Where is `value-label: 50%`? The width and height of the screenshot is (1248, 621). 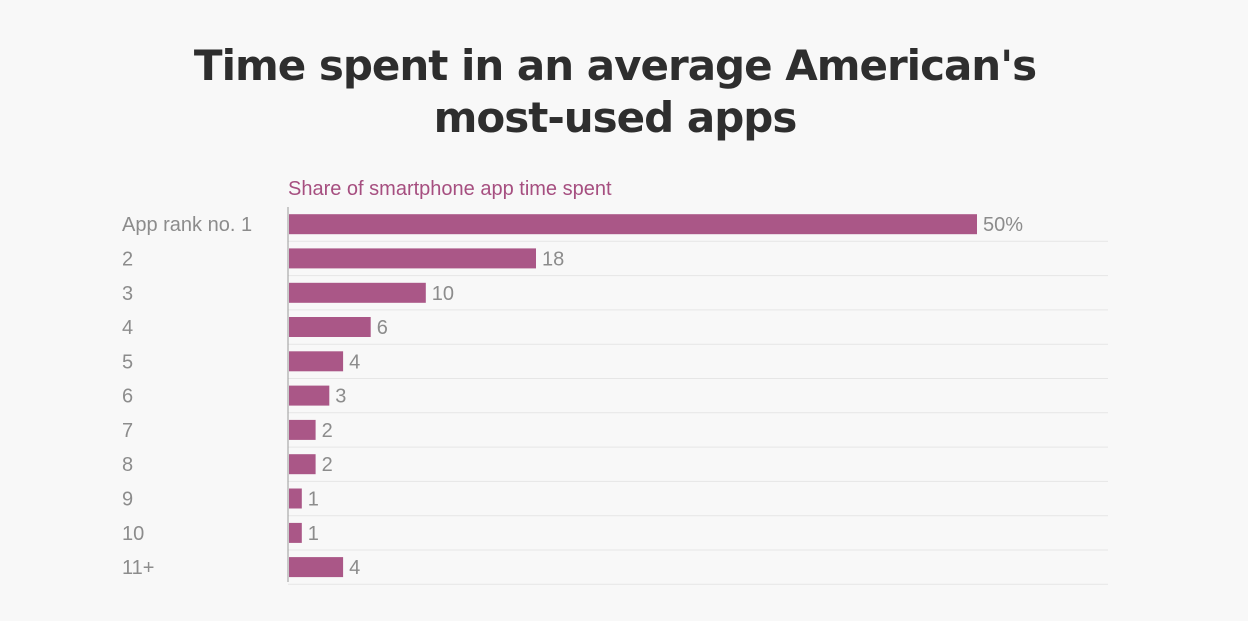 value-label: 50% is located at coordinates (1003, 225).